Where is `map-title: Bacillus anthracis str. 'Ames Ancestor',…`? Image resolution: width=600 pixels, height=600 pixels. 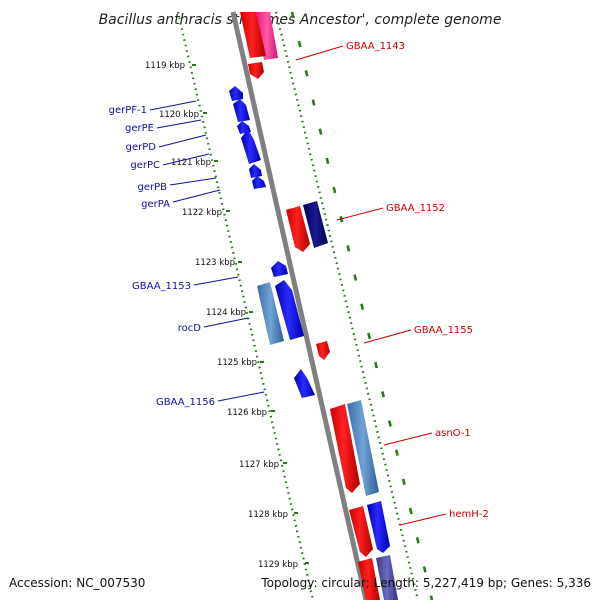
map-title: Bacillus anthracis str. 'Ames Ancestor',… is located at coordinates (300, 20).